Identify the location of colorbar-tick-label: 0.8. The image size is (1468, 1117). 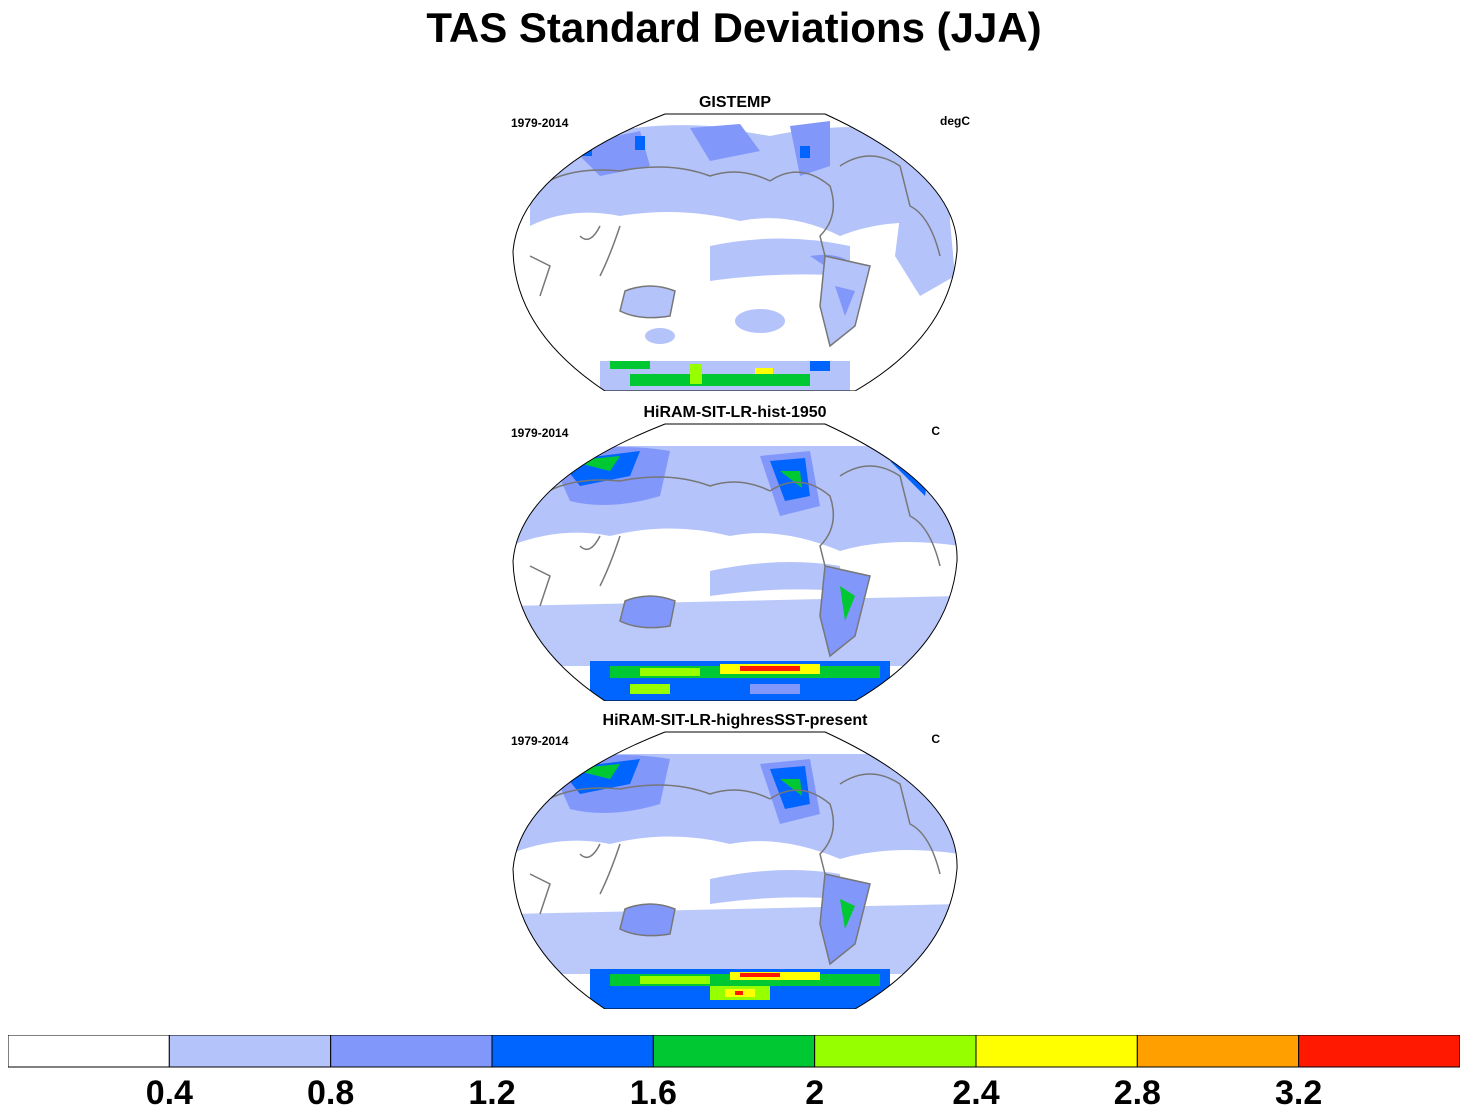
(331, 1093).